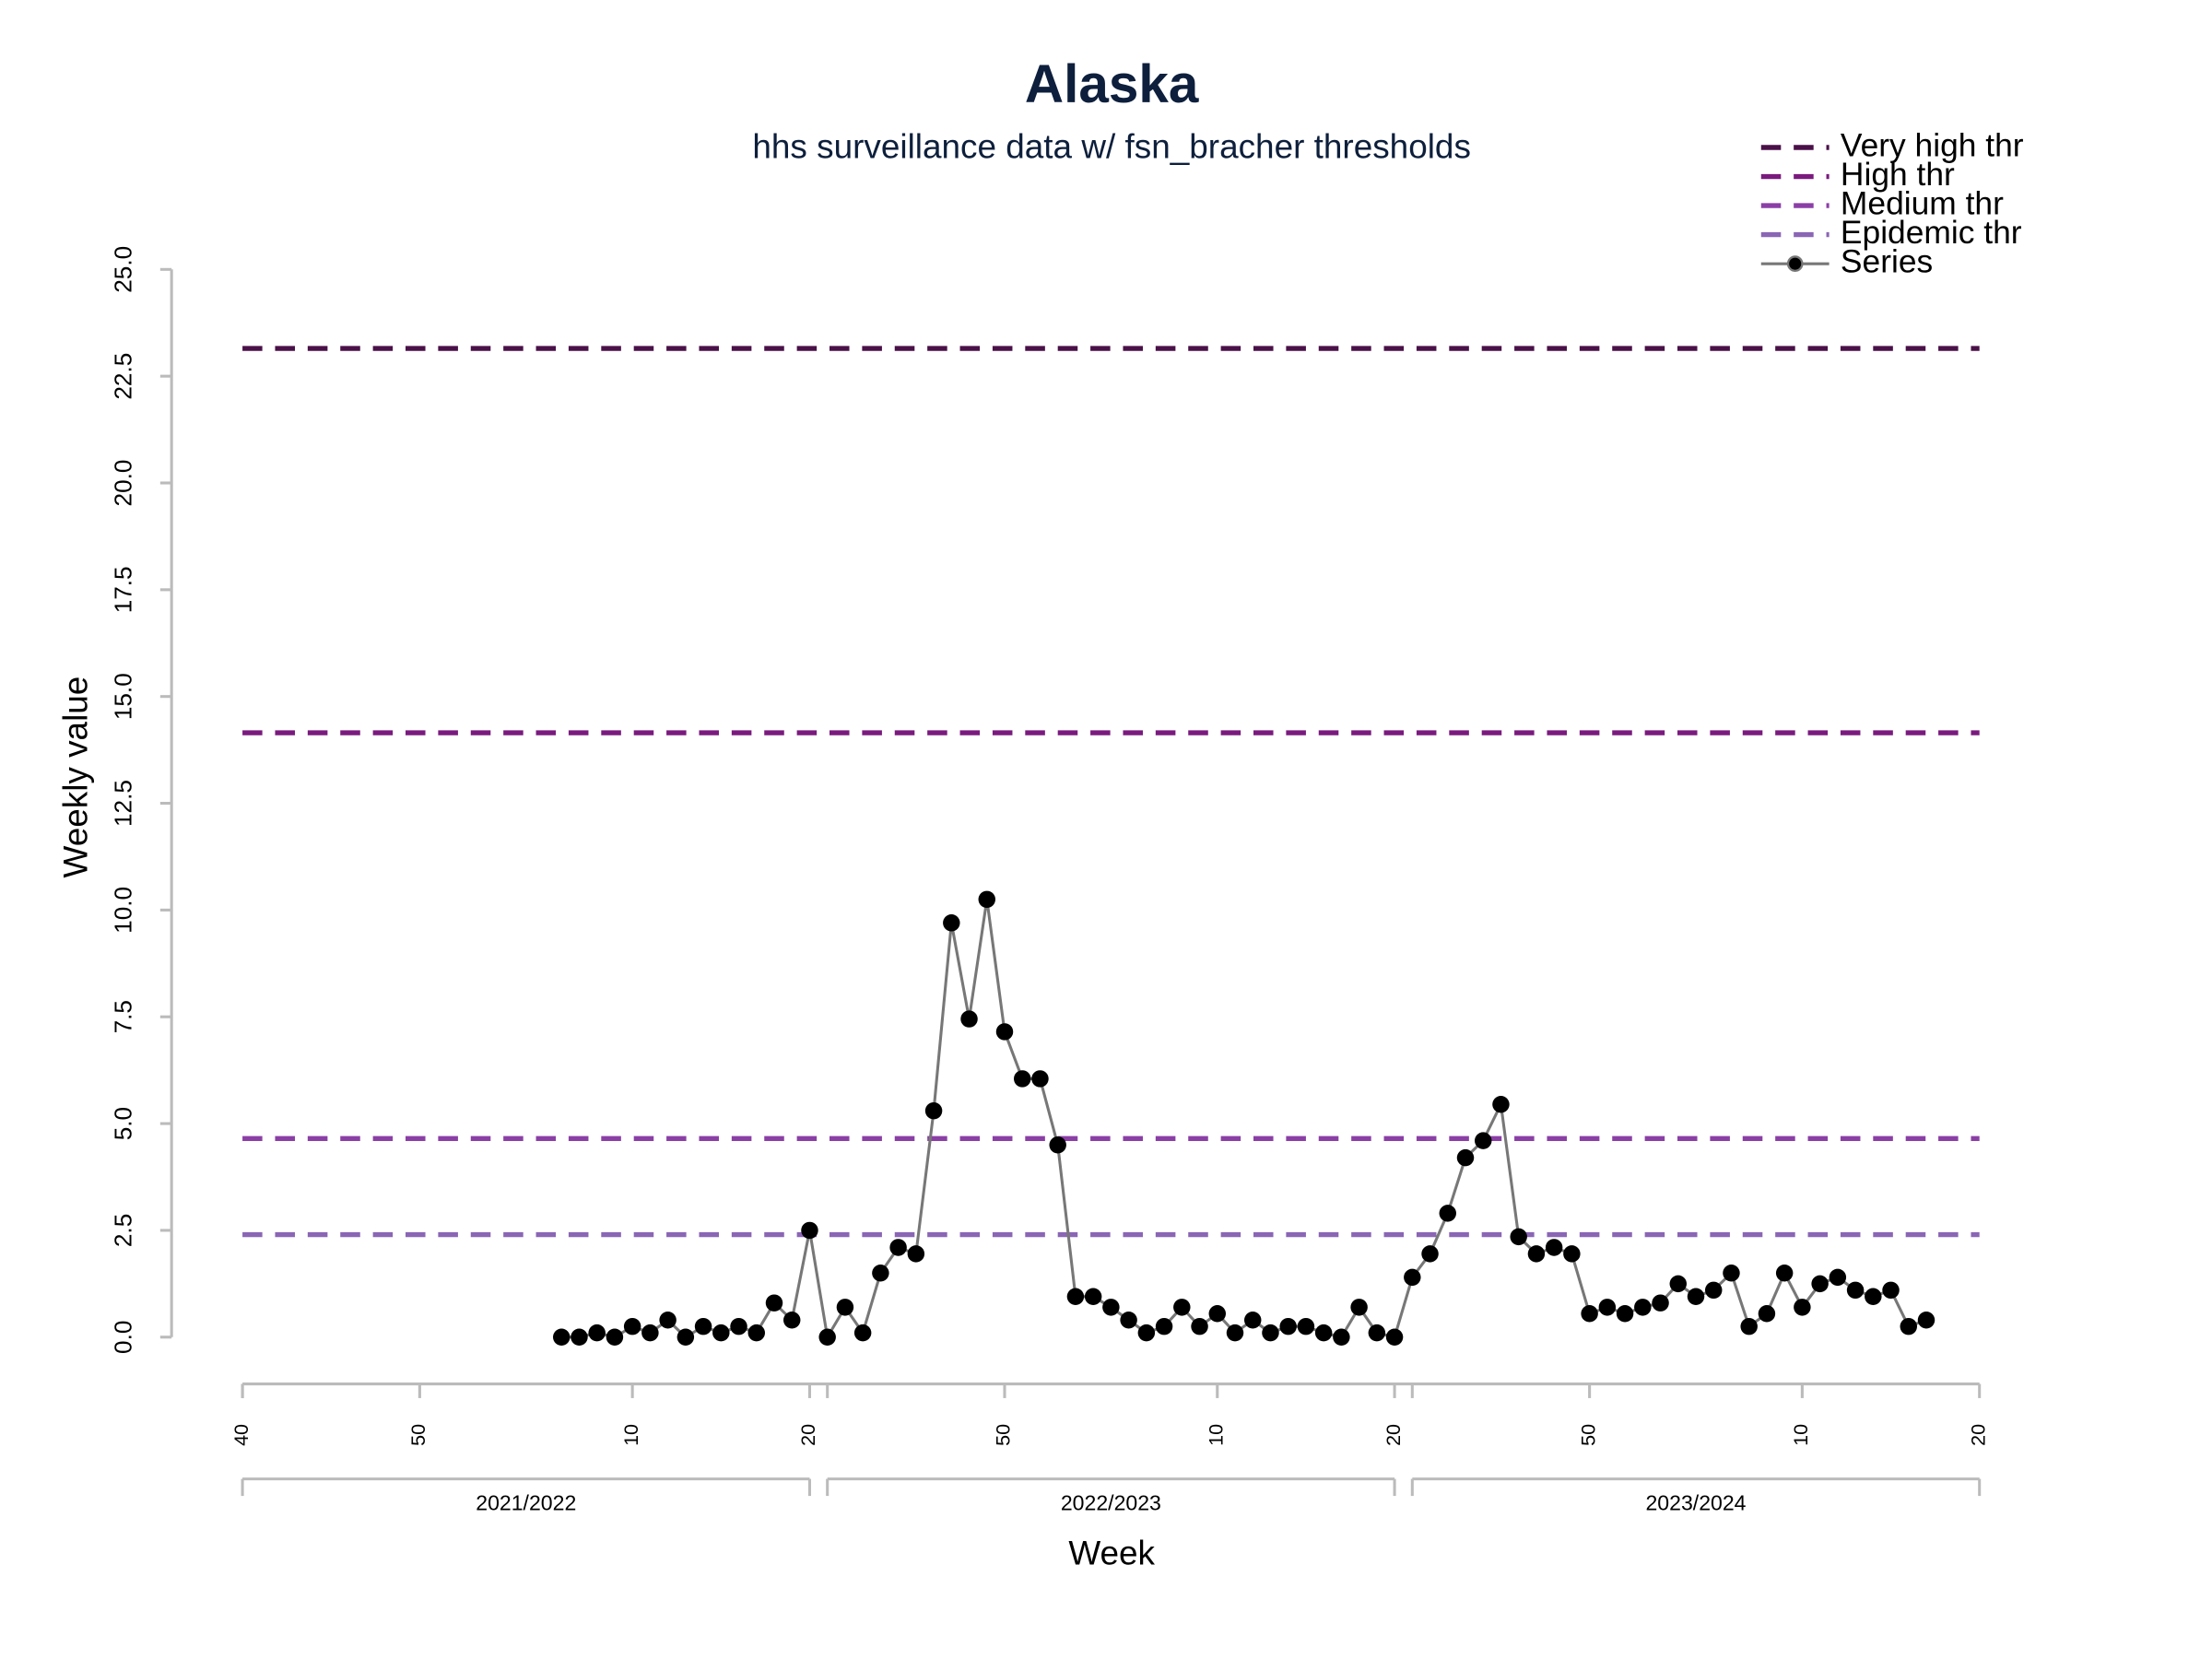 This screenshot has width=2212, height=1659. Describe the element at coordinates (122, 910) in the screenshot. I see `y-tick-label: 10.0` at that location.